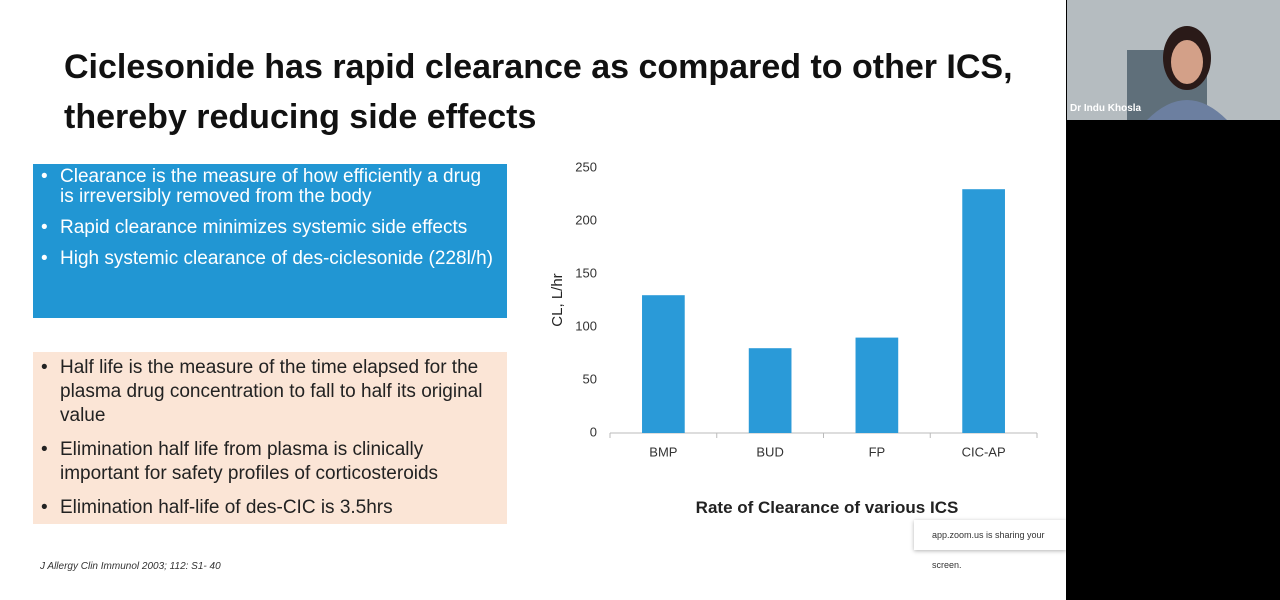 This screenshot has width=1280, height=600. What do you see at coordinates (557, 299) in the screenshot?
I see `y-axis-label: CL, L/hr` at bounding box center [557, 299].